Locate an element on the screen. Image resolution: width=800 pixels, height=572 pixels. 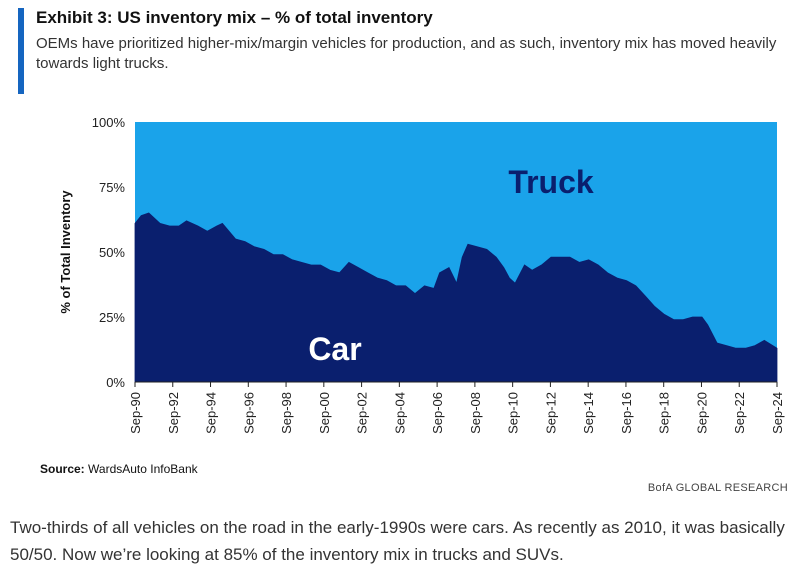
y-axis-title: % of Total Inventory is located at coordinates (65, 252).